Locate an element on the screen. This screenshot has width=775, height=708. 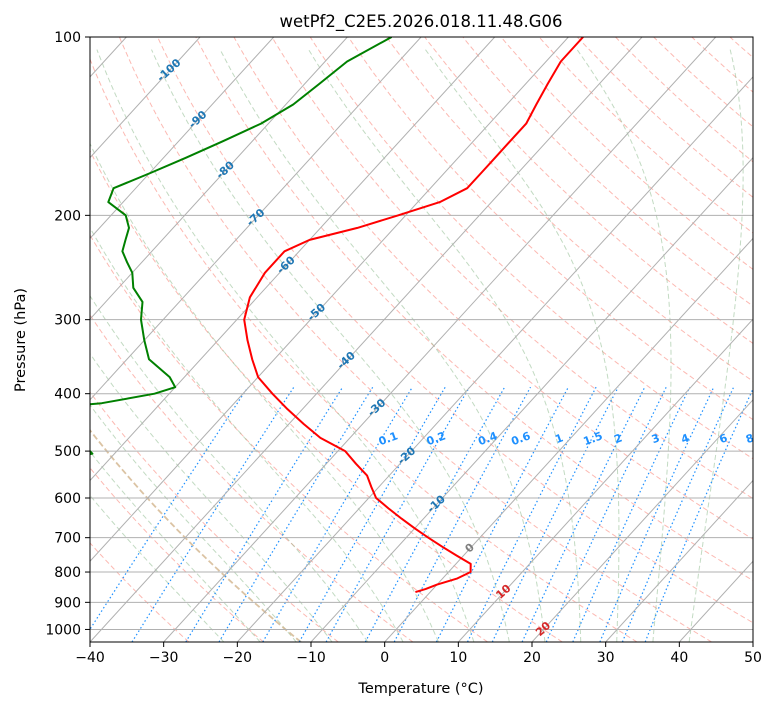
y-tick-label: 600 is located at coordinates (67, 499).